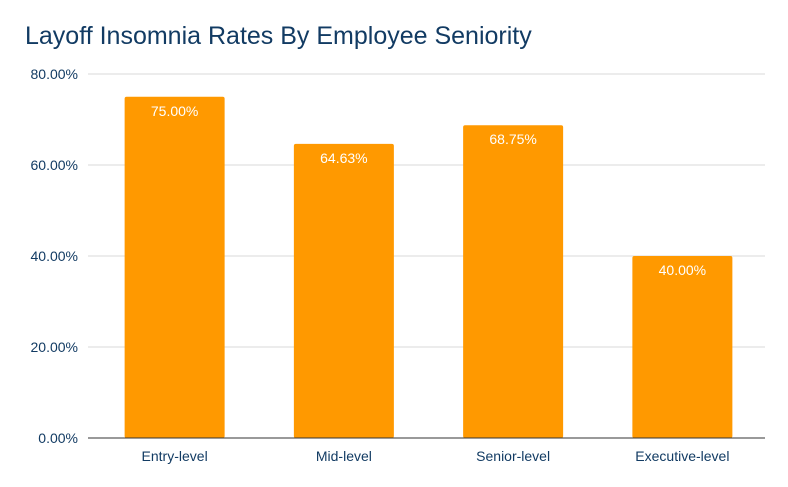 The height and width of the screenshot is (487, 788). What do you see at coordinates (343, 290) in the screenshot?
I see `bar-mid-level` at bounding box center [343, 290].